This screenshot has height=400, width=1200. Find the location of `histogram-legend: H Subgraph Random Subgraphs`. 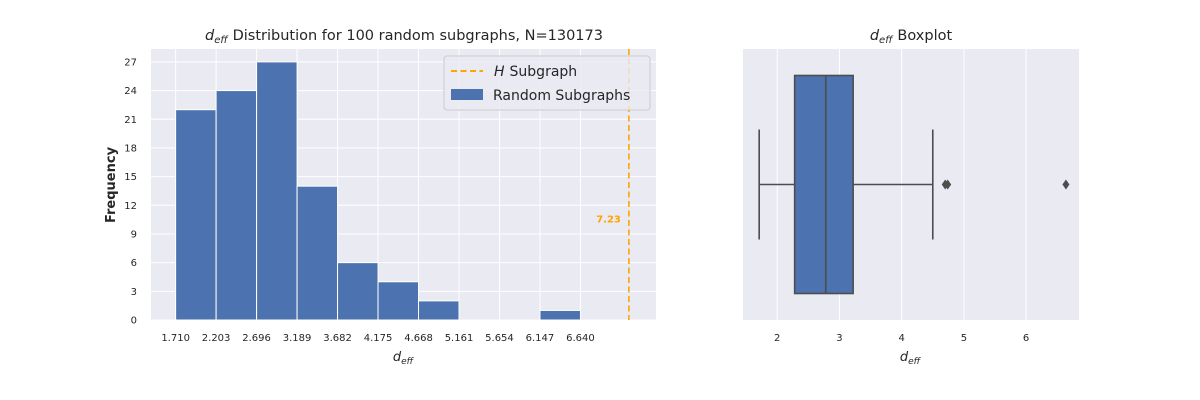

histogram-legend: H Subgraph Random Subgraphs is located at coordinates (547, 83).